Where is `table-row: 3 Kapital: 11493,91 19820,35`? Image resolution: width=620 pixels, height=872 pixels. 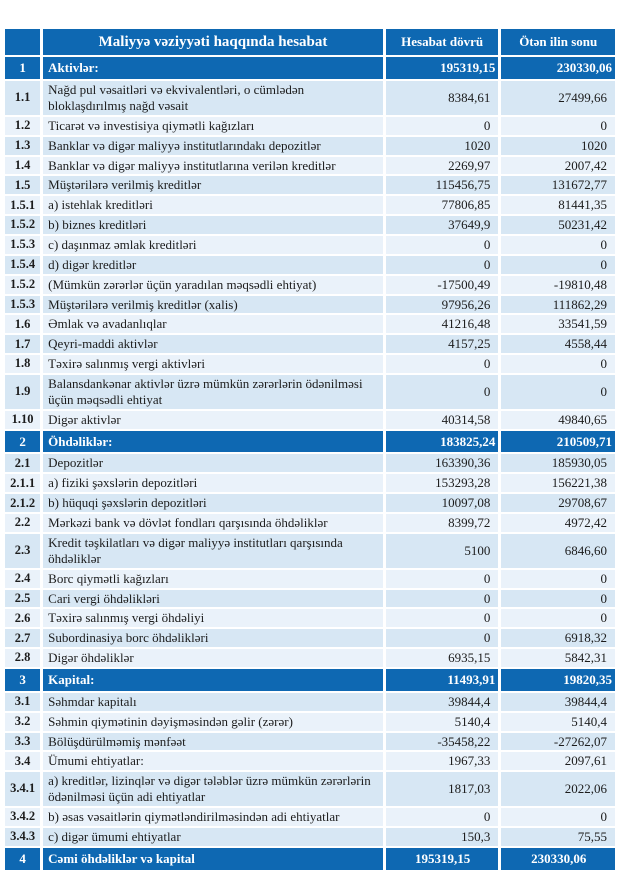
table-row: 3 Kapital: 11493,91 19820,35 is located at coordinates (310, 679).